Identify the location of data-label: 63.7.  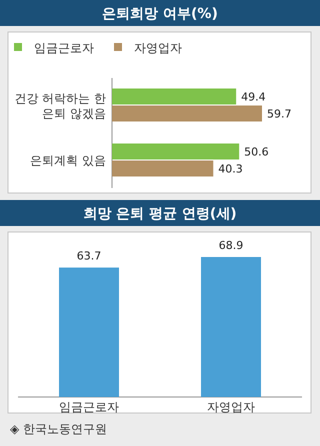
(89, 256).